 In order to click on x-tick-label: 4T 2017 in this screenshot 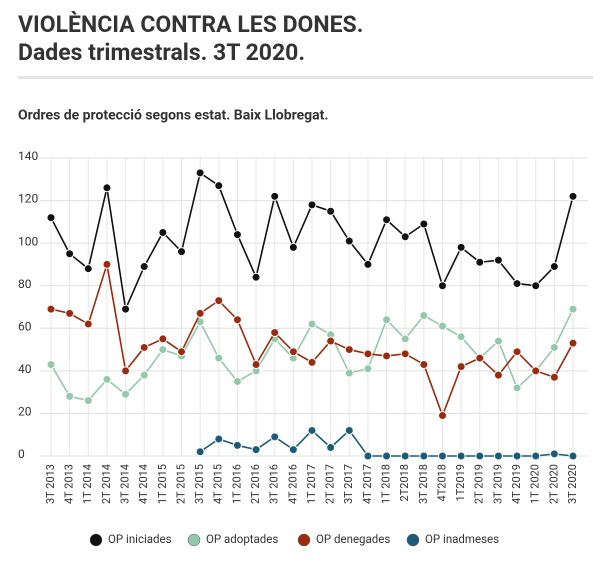, I will do `click(367, 484)`.